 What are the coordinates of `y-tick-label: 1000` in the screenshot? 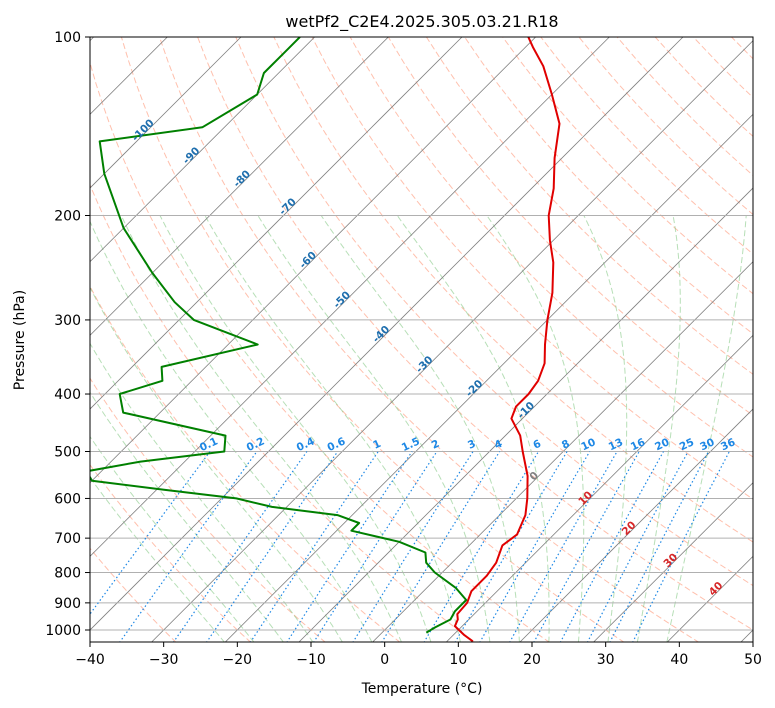 It's located at (63, 631).